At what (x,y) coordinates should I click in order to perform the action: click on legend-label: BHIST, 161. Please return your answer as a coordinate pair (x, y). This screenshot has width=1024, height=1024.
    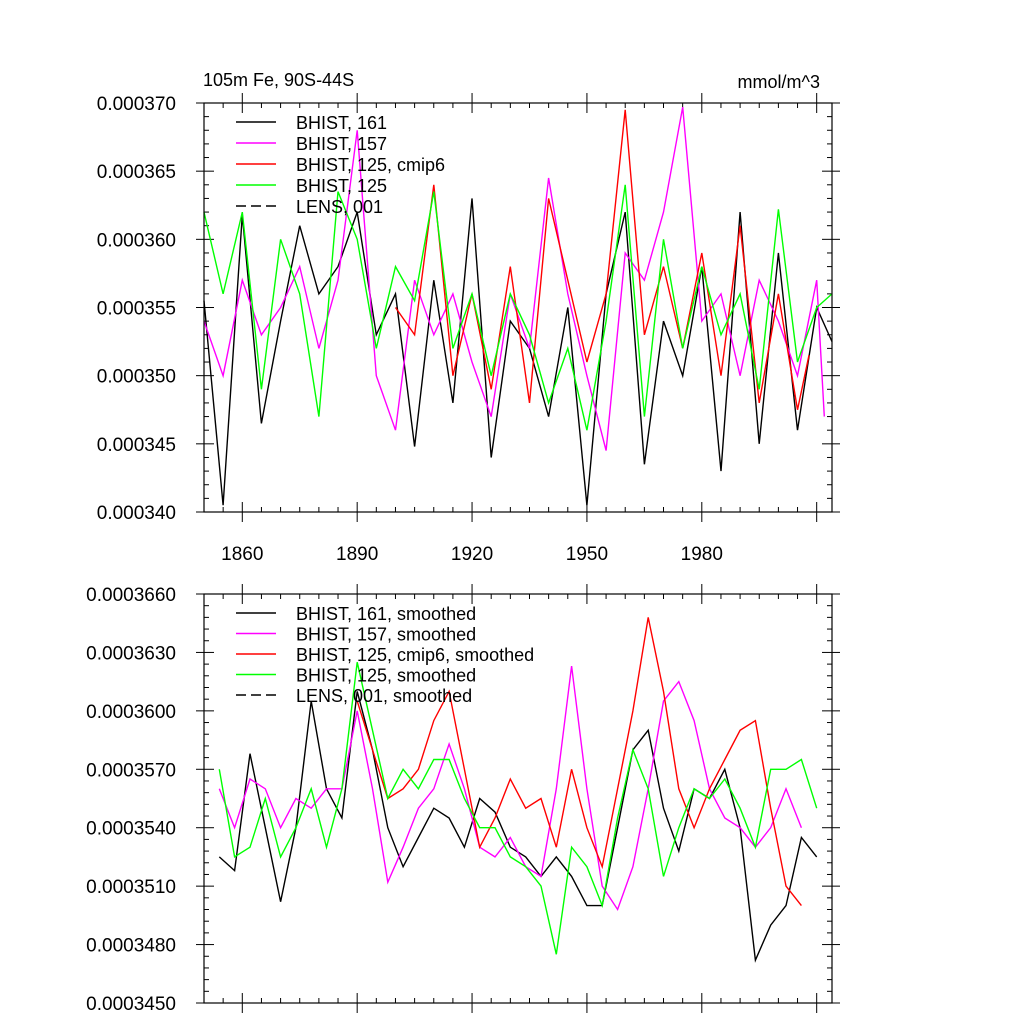
    Looking at the image, I should click on (341, 123).